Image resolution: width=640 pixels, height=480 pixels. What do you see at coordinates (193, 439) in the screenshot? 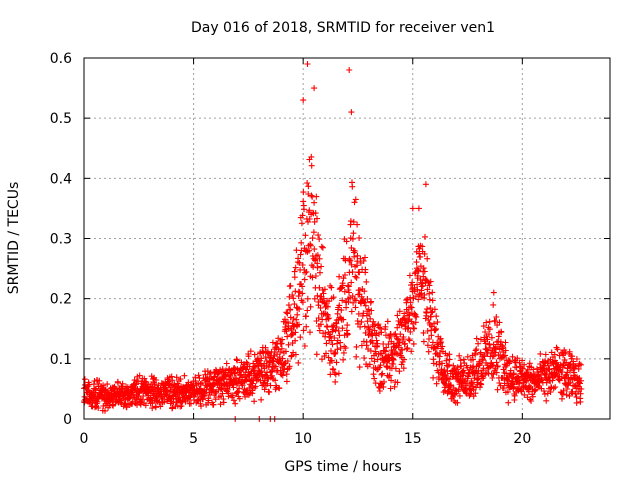
I see `x-tick-label: 5` at bounding box center [193, 439].